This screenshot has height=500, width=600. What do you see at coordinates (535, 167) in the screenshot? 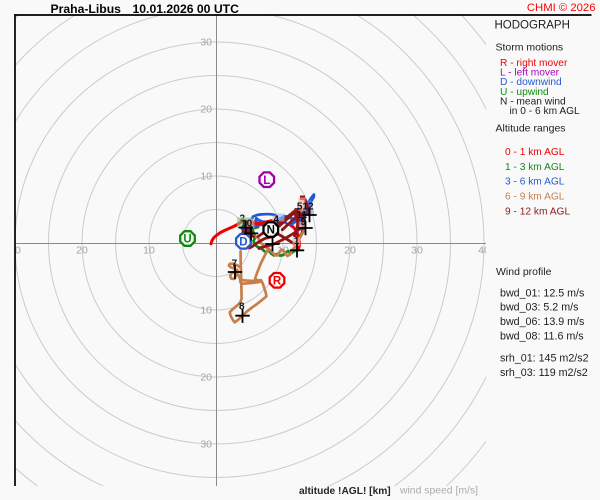
I see `svg-text: 1 - 3 km AGL` at bounding box center [535, 167].